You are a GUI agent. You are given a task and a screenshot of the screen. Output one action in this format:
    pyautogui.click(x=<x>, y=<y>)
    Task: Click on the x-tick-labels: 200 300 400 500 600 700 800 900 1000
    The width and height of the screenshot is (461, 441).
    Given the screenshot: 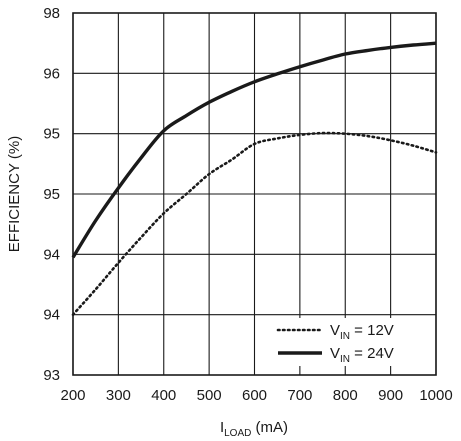 What is the action you would take?
    pyautogui.click(x=256, y=395)
    